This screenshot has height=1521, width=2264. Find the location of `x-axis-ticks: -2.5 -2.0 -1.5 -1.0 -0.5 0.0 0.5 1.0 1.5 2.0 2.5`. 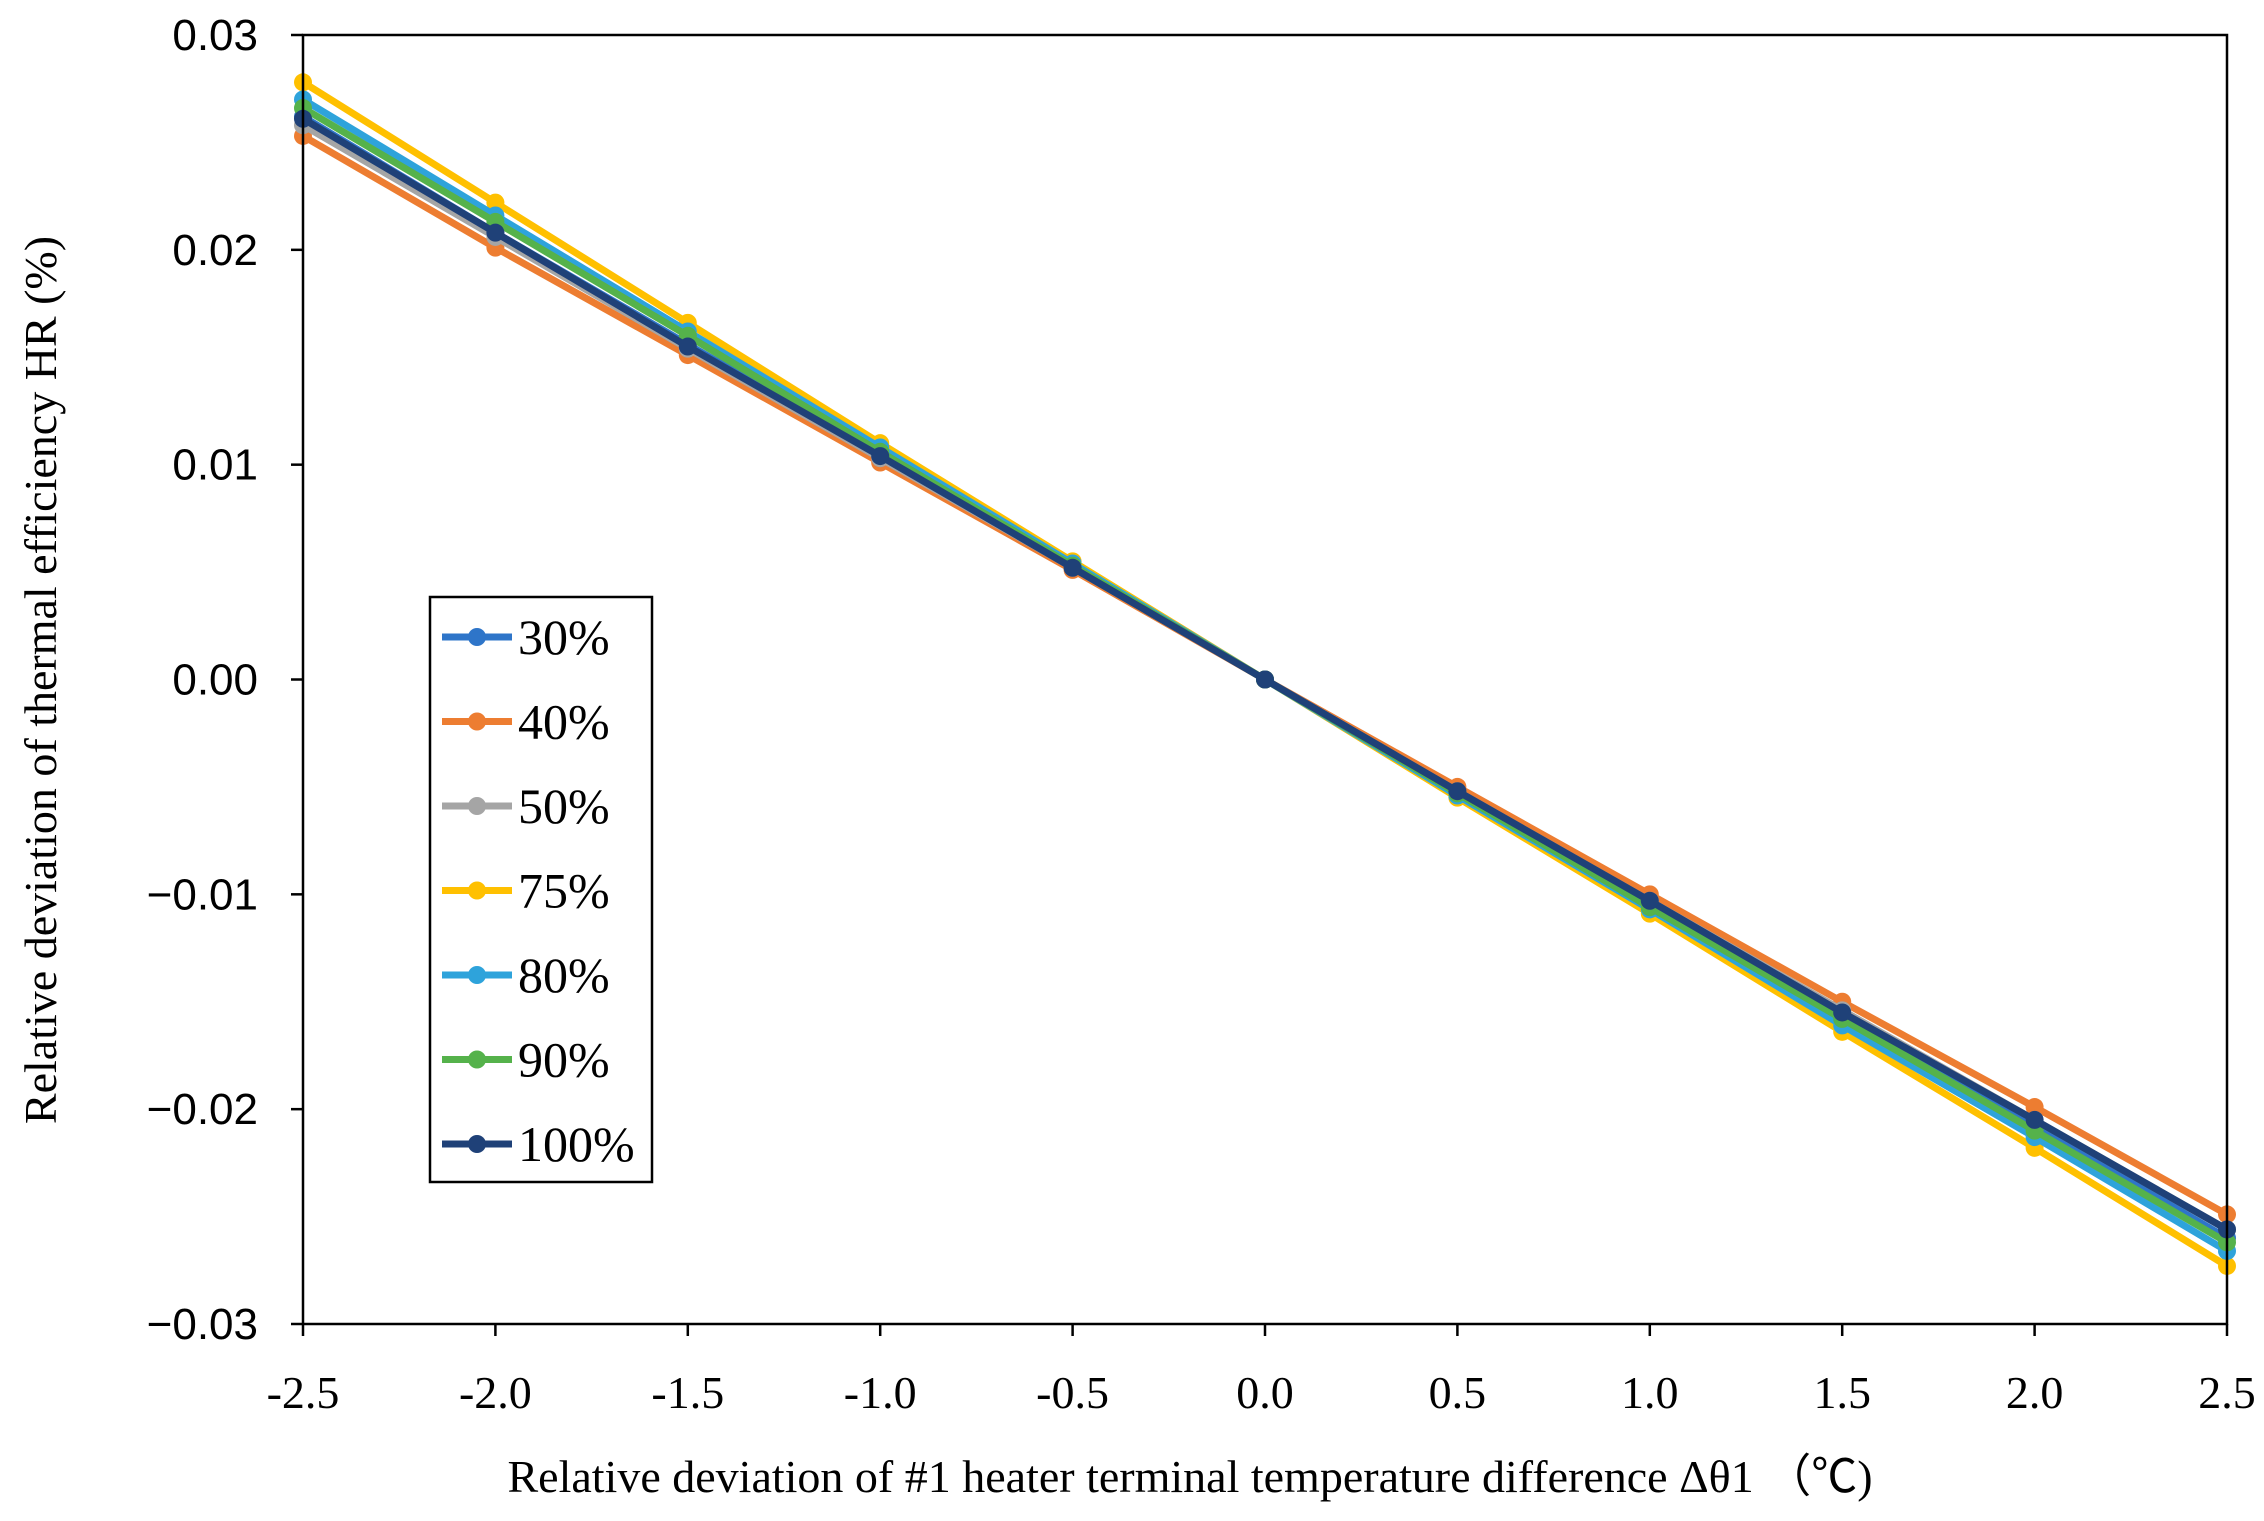

x-axis-ticks: -2.5 -2.0 -1.5 -1.0 -0.5 0.0 0.5 1.0 1.5 2.0 2.5 is located at coordinates (1261, 1371).